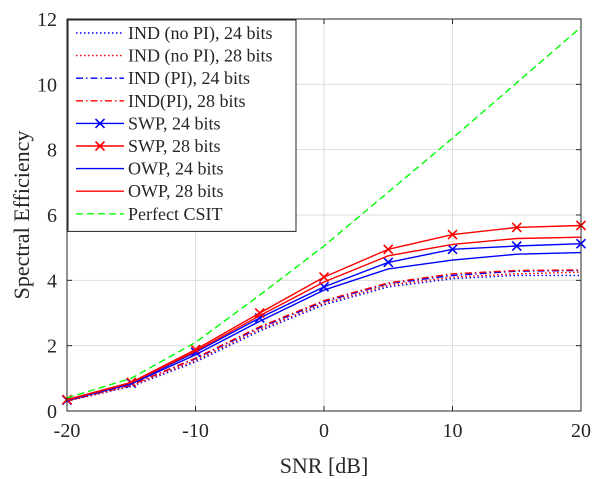  What do you see at coordinates (47, 20) in the screenshot?
I see `y-tick-label: 12` at bounding box center [47, 20].